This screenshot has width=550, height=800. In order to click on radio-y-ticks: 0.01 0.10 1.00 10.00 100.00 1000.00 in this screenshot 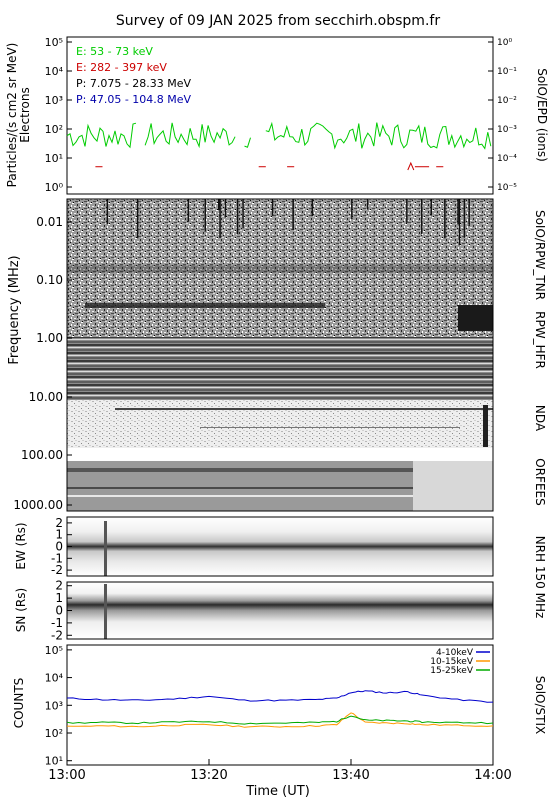, I will do `click(42, 363)`.